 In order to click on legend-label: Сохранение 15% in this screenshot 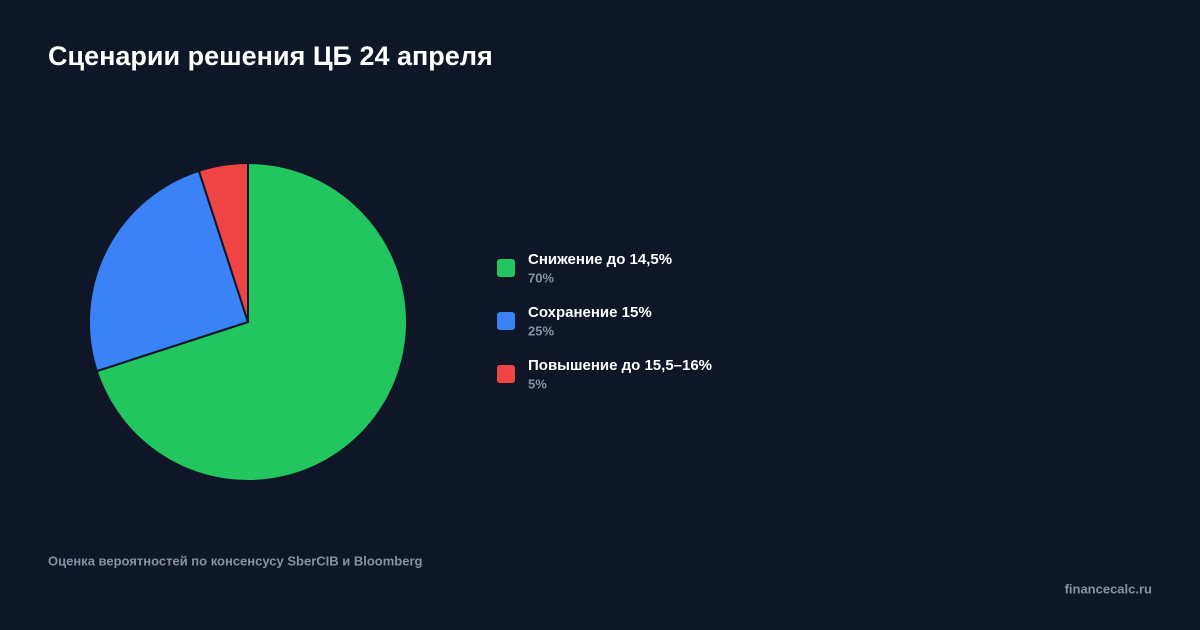, I will do `click(590, 312)`.